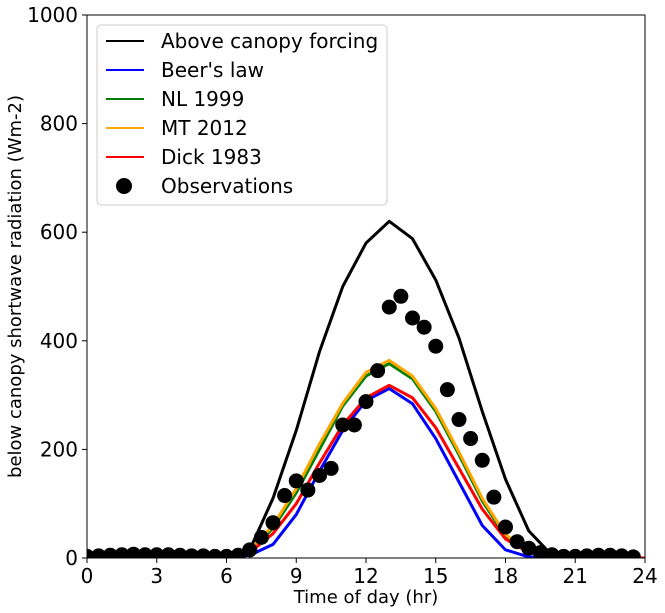 The height and width of the screenshot is (613, 665). Describe the element at coordinates (269, 41) in the screenshot. I see `legend-label-above-canopy-forcing: Above canopy forcing` at that location.